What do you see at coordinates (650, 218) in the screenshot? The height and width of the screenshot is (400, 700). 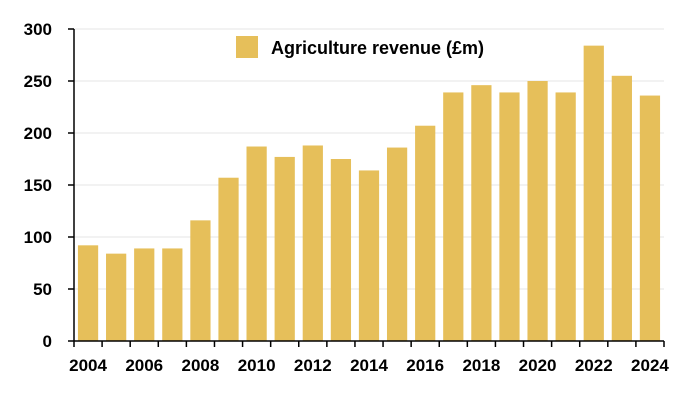 I see `bar-2024` at bounding box center [650, 218].